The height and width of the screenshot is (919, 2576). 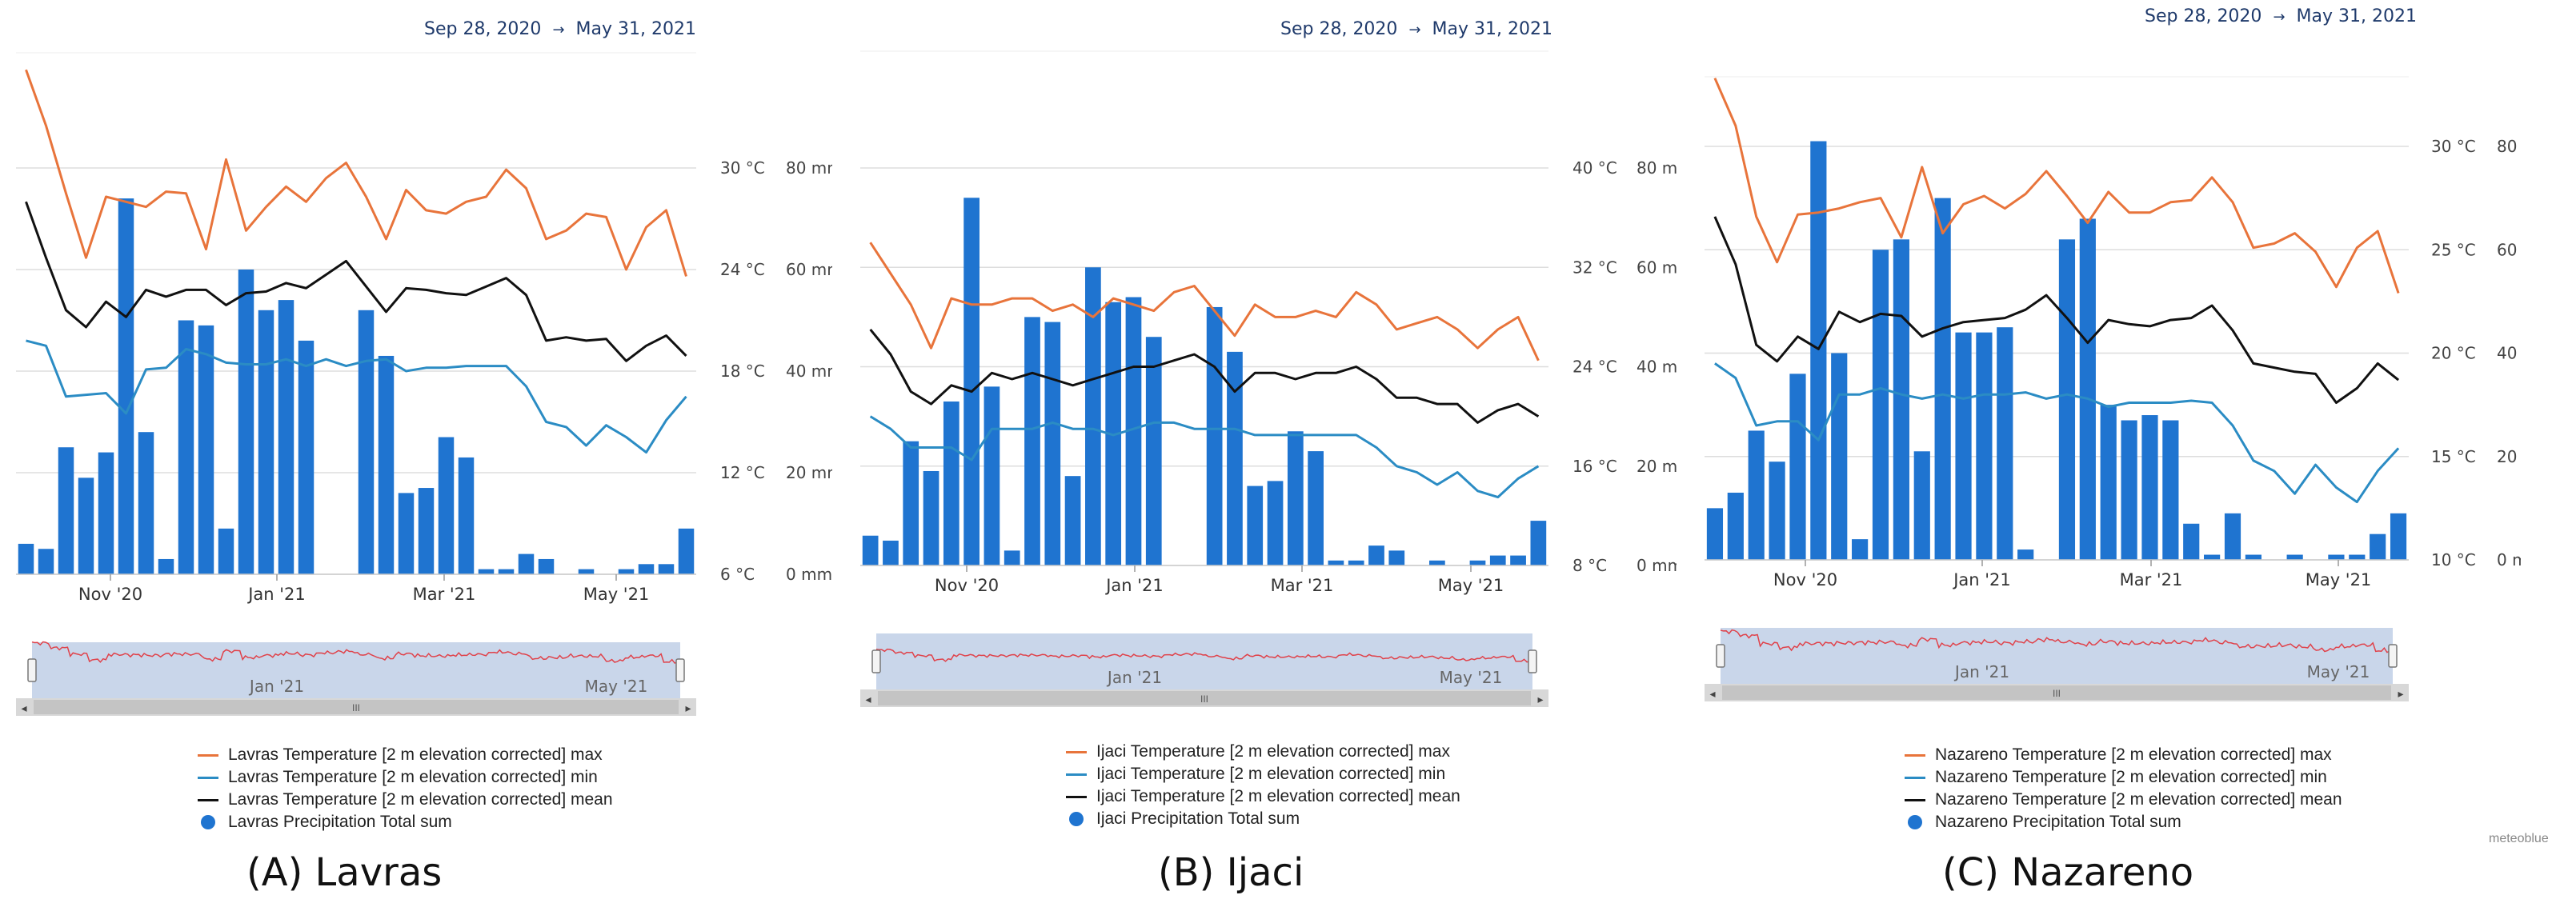 What do you see at coordinates (23, 707) in the screenshot?
I see `scroll-left-icon: ◂` at bounding box center [23, 707].